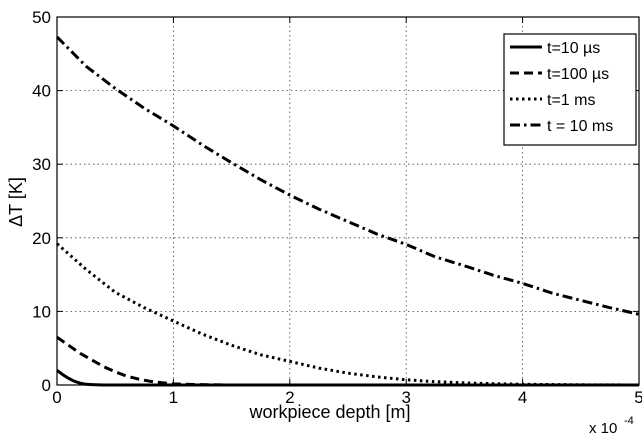  I want to click on y-tick-label: 20, so click(41, 238).